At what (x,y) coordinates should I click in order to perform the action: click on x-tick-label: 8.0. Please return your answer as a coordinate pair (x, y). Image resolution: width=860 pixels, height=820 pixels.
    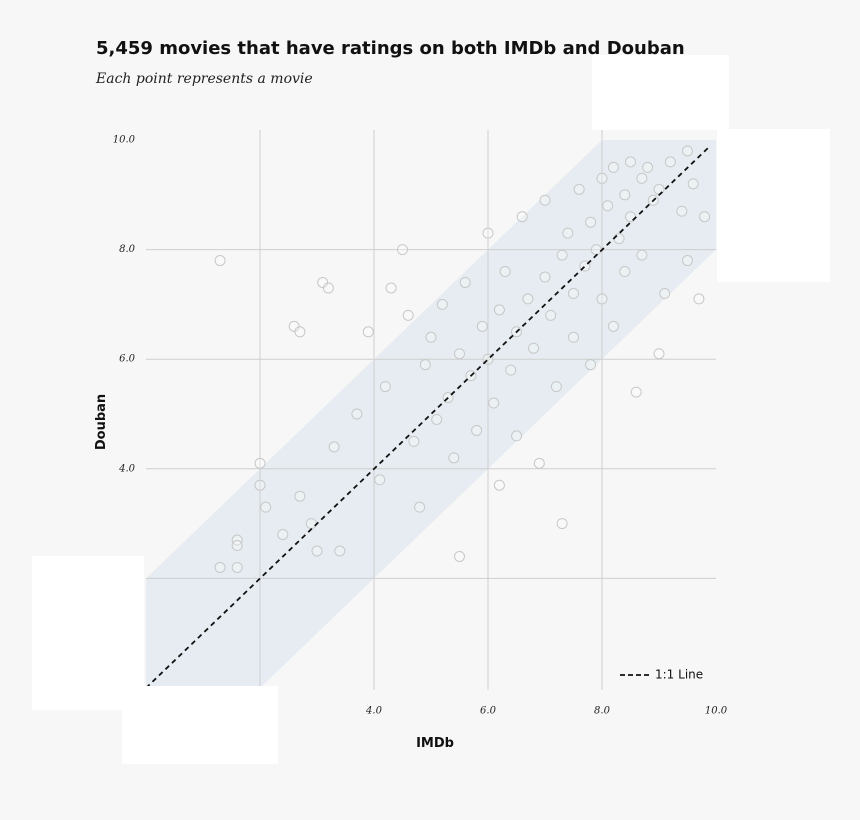
    Looking at the image, I should click on (602, 711).